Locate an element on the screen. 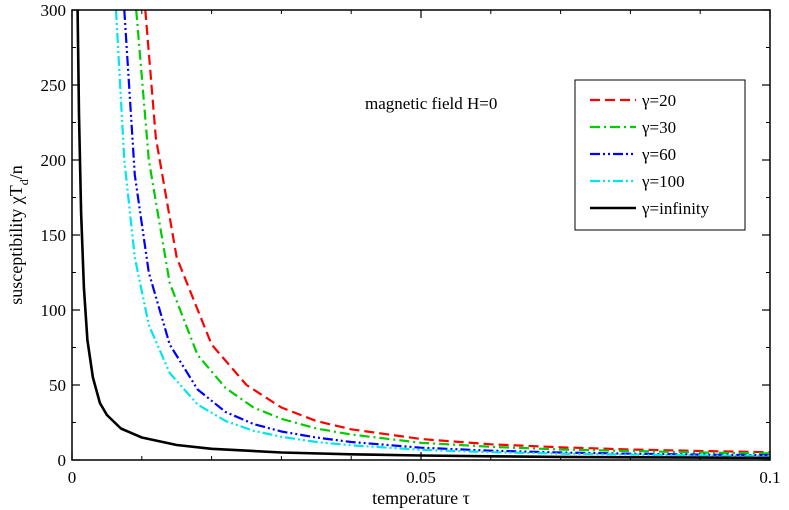 The image size is (789, 510). y-tick-label: 0 is located at coordinates (62, 460).